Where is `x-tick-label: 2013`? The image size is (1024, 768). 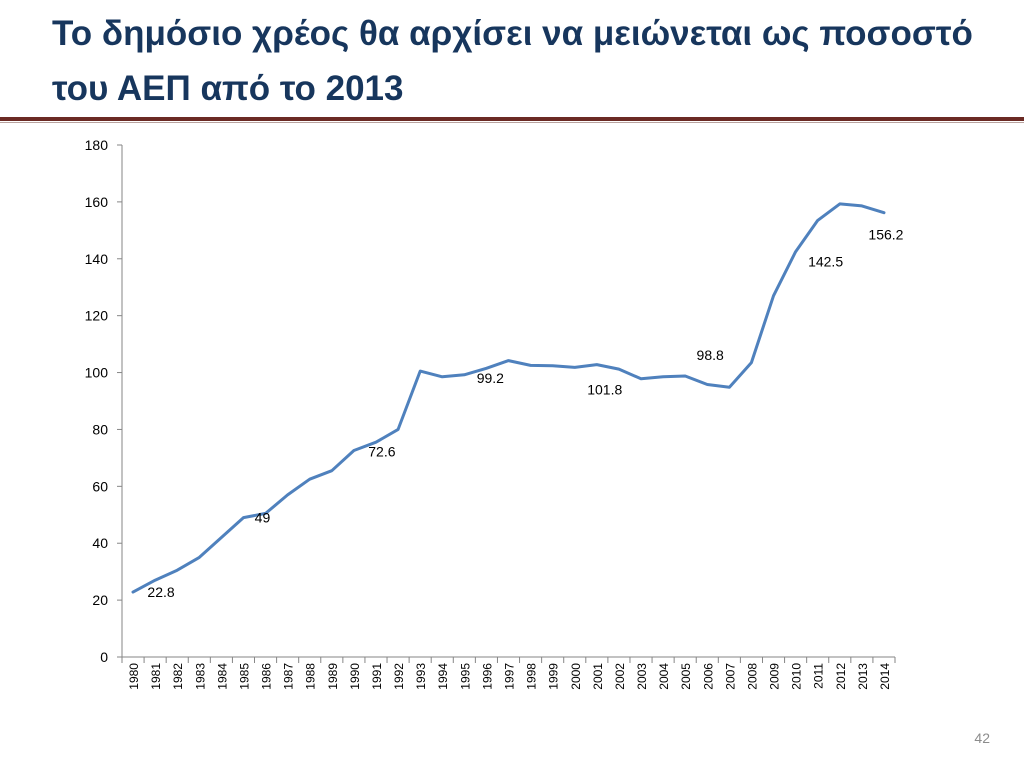 x-tick-label: 2013 is located at coordinates (863, 676).